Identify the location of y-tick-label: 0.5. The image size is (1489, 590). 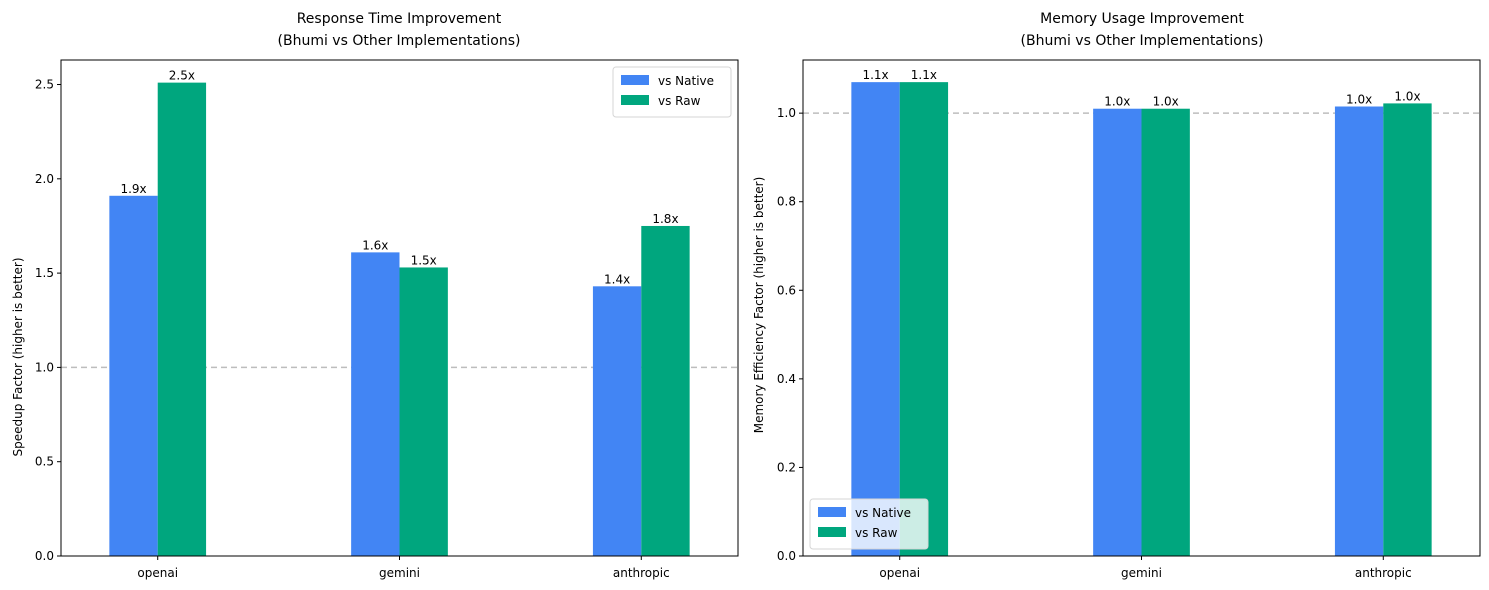
(44, 462).